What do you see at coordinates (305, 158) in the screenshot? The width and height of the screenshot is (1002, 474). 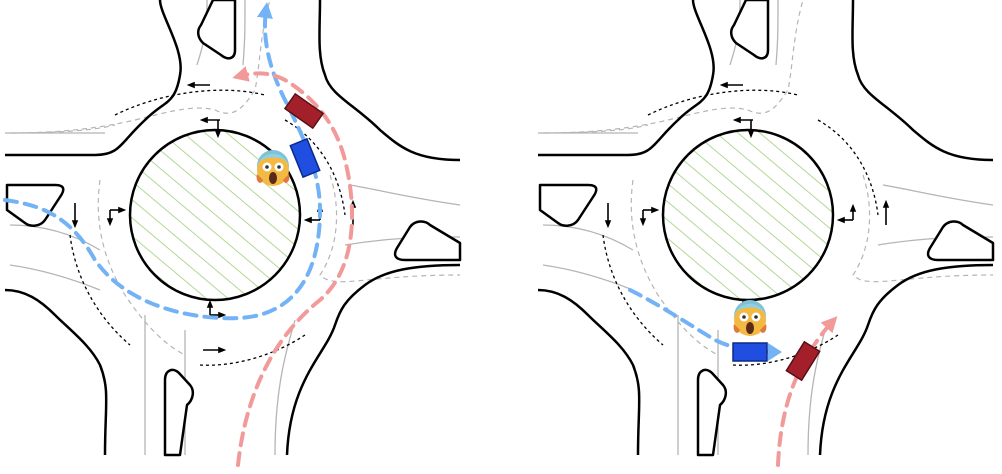 I see `left-ego-vehicle` at bounding box center [305, 158].